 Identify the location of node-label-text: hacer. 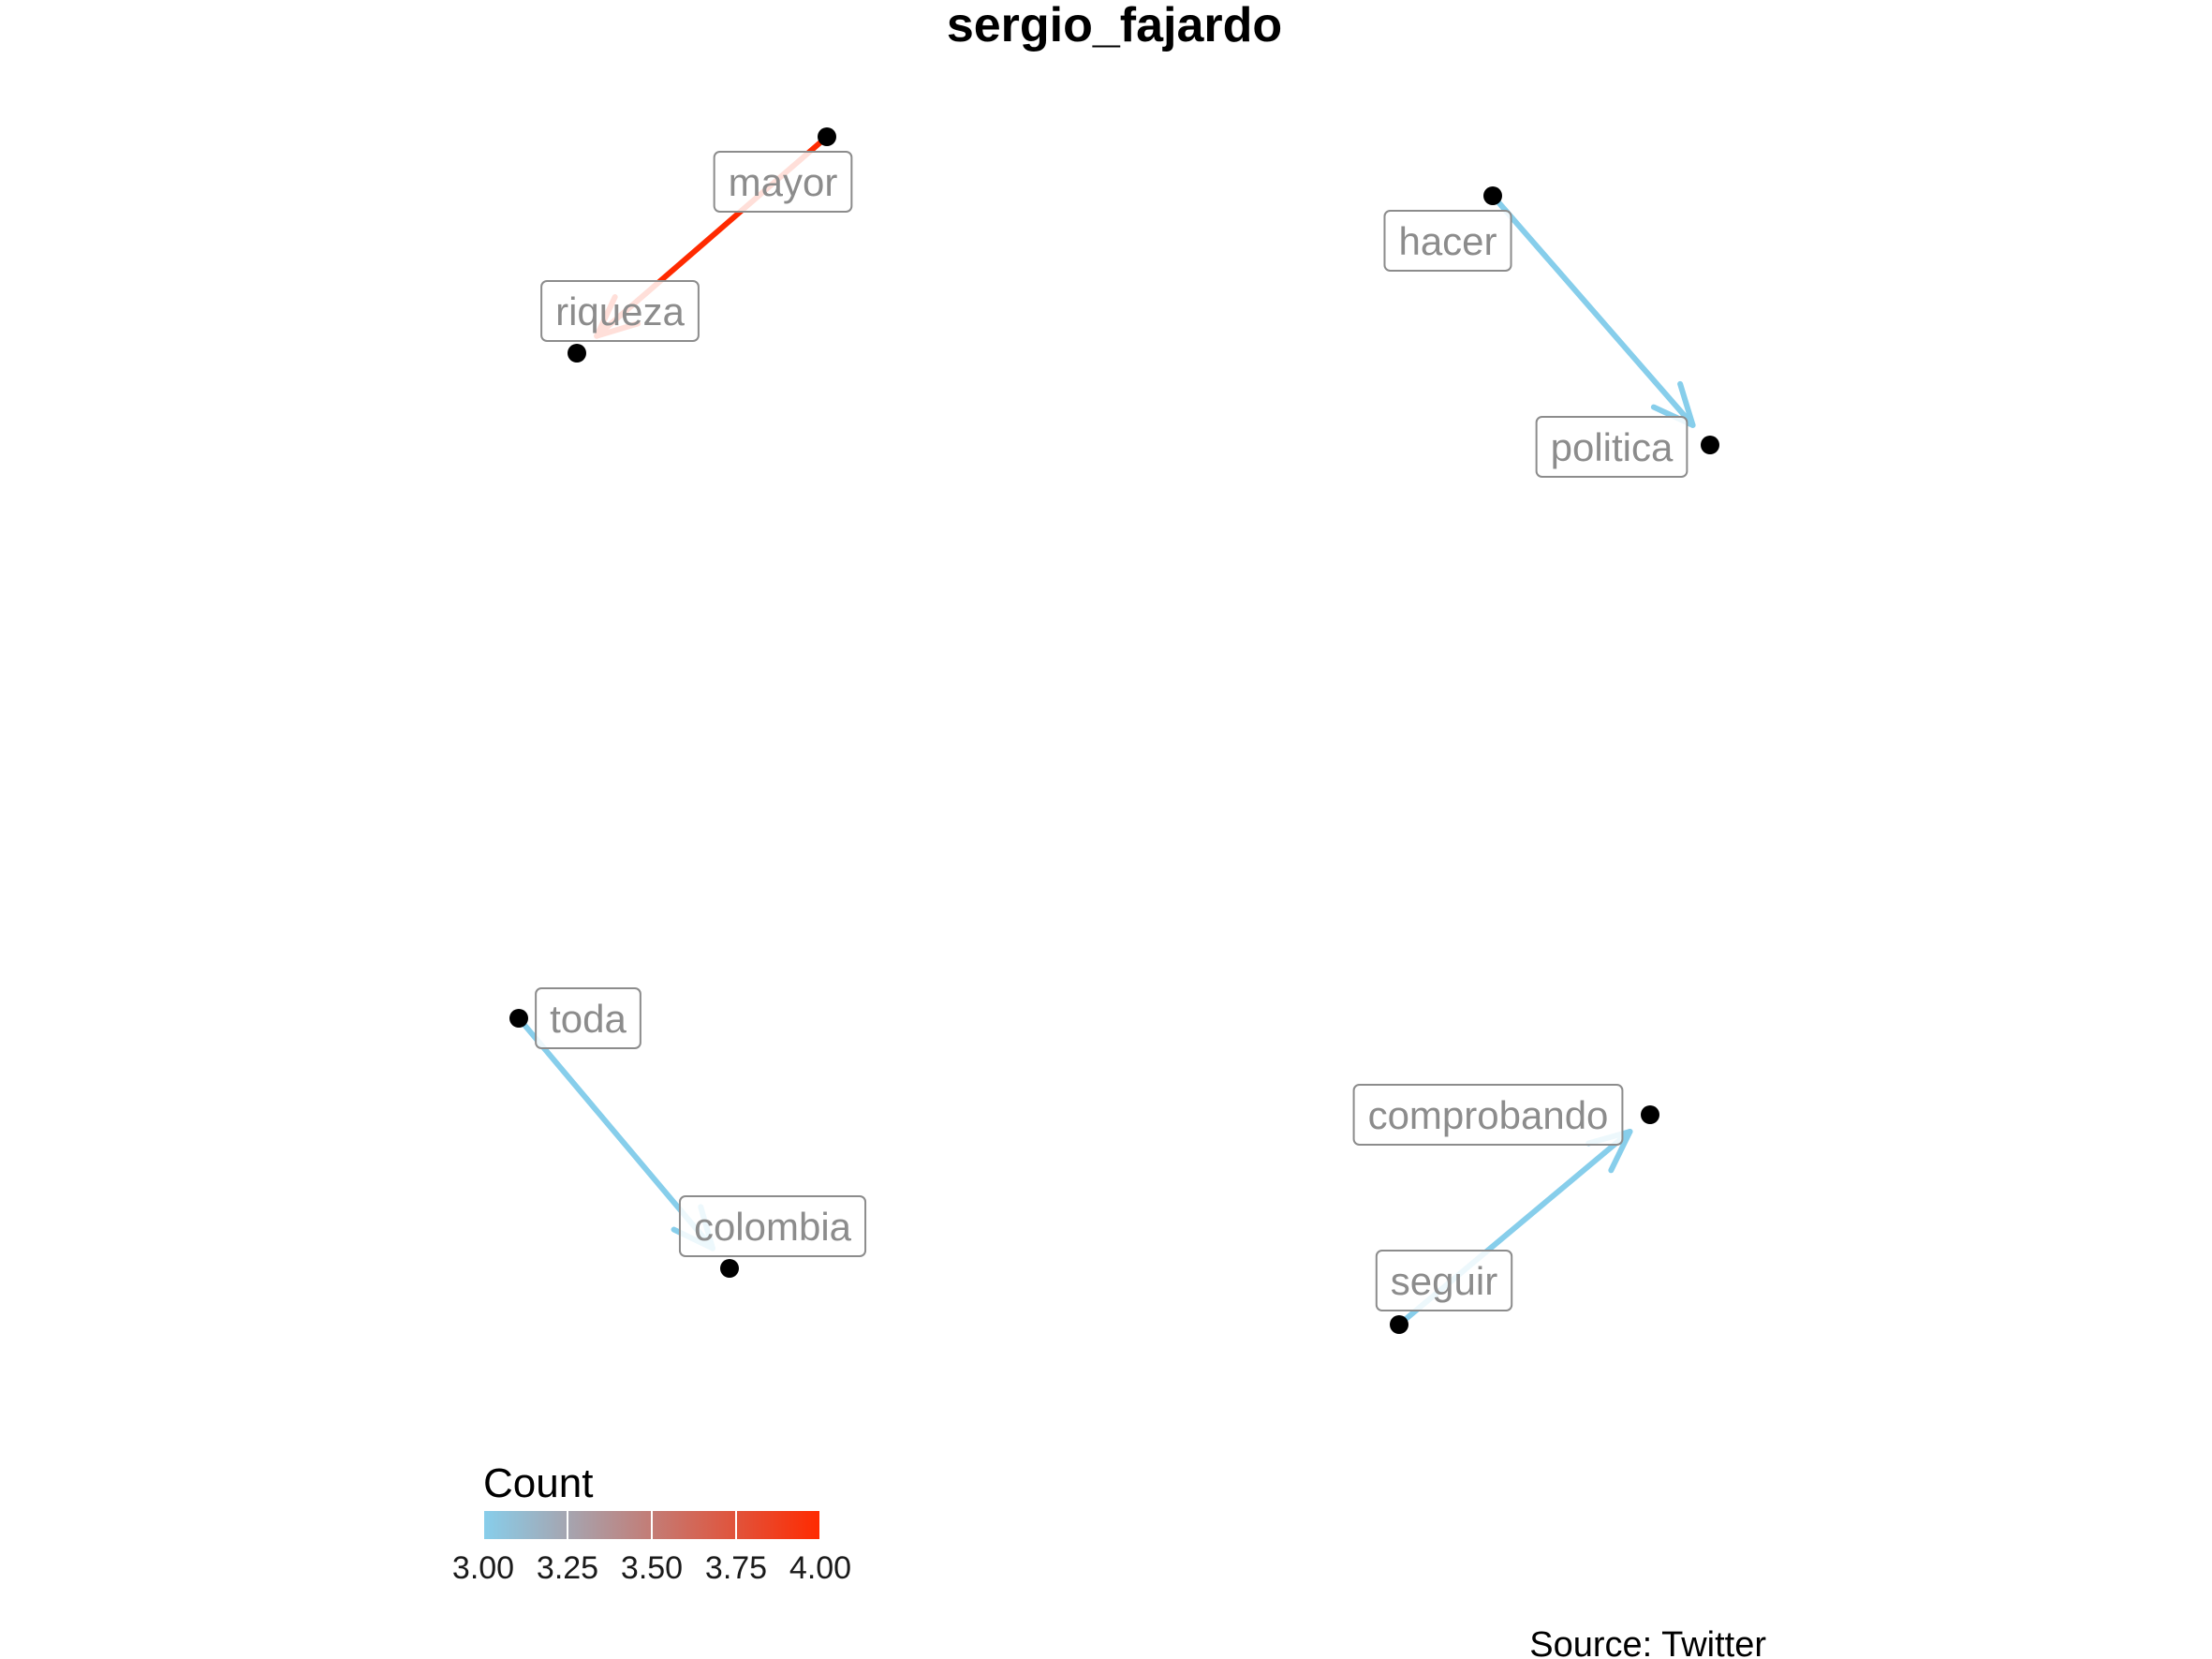
(1447, 241).